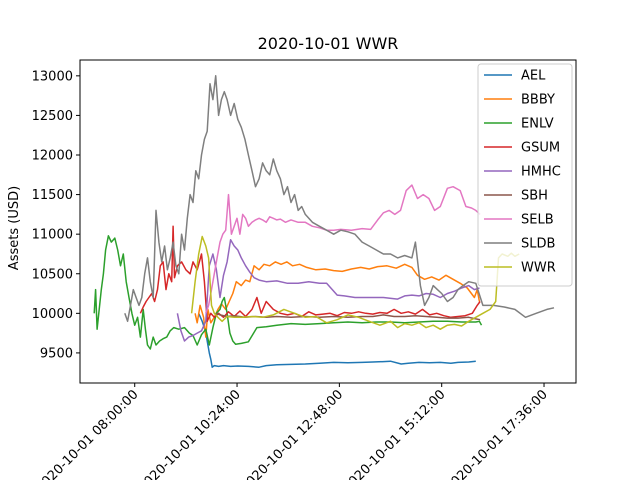  Describe the element at coordinates (537, 124) in the screenshot. I see `legend-label-enlv: ENLV` at that location.